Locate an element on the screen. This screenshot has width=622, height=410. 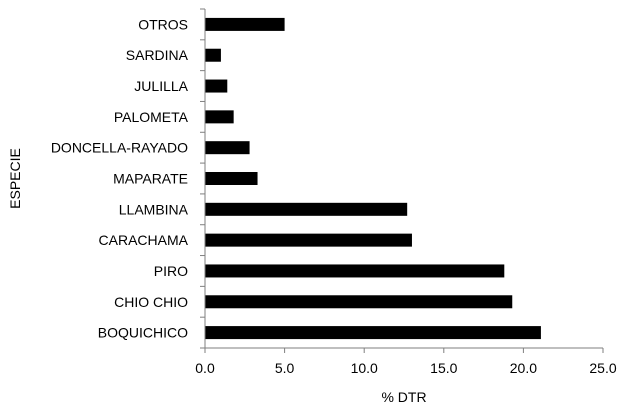
x-tick-label: 15.0 is located at coordinates (443, 368).